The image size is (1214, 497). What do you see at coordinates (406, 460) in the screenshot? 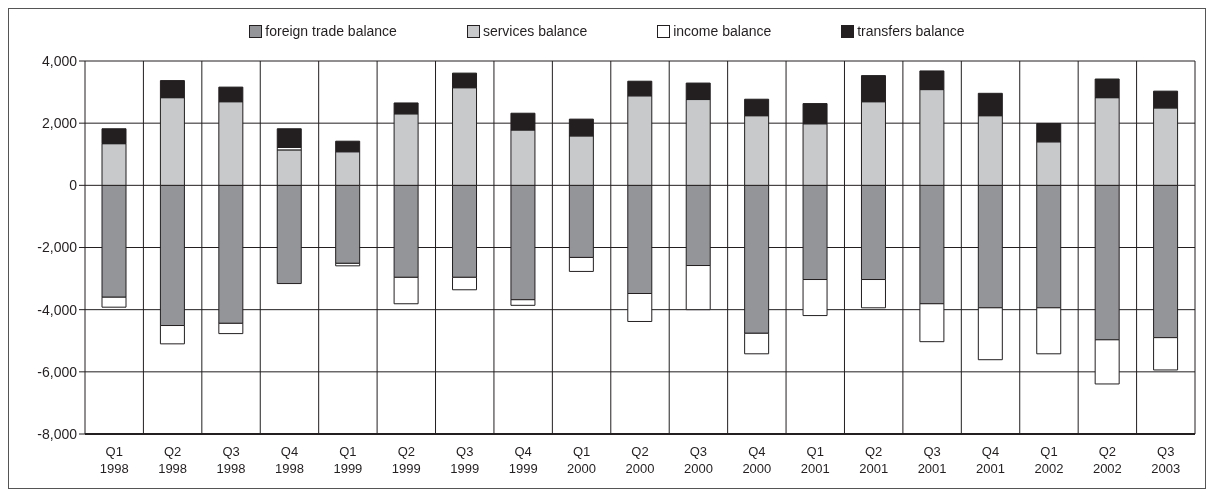
I see `x-tick-label: Q2 1999` at bounding box center [406, 460].